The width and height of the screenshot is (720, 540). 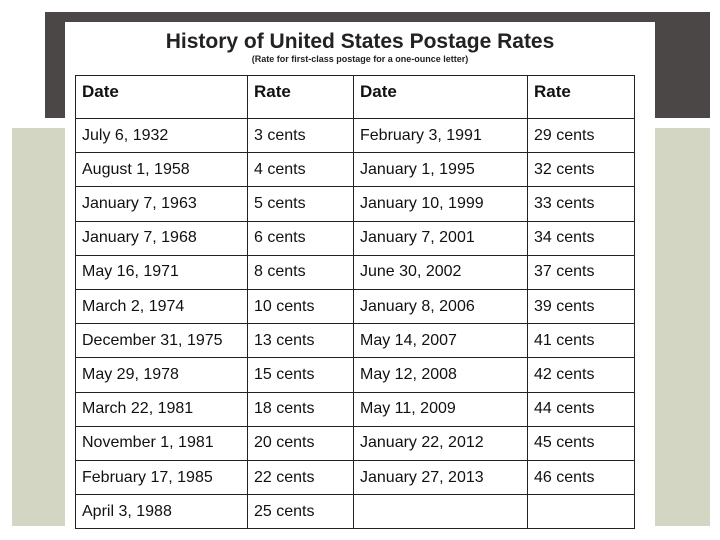 I want to click on table-cell: 39 cents, so click(x=581, y=307).